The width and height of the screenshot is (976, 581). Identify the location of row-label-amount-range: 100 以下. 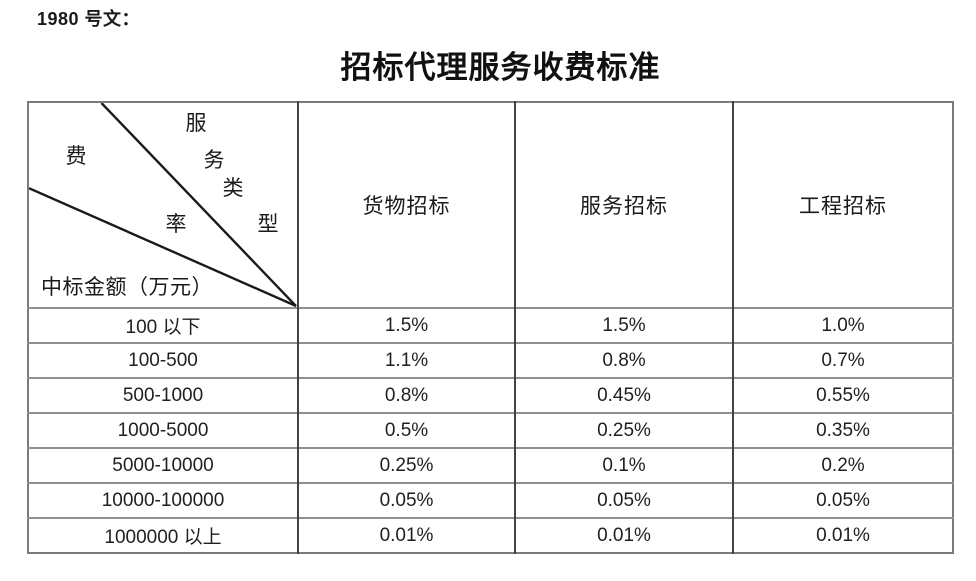
(163, 325).